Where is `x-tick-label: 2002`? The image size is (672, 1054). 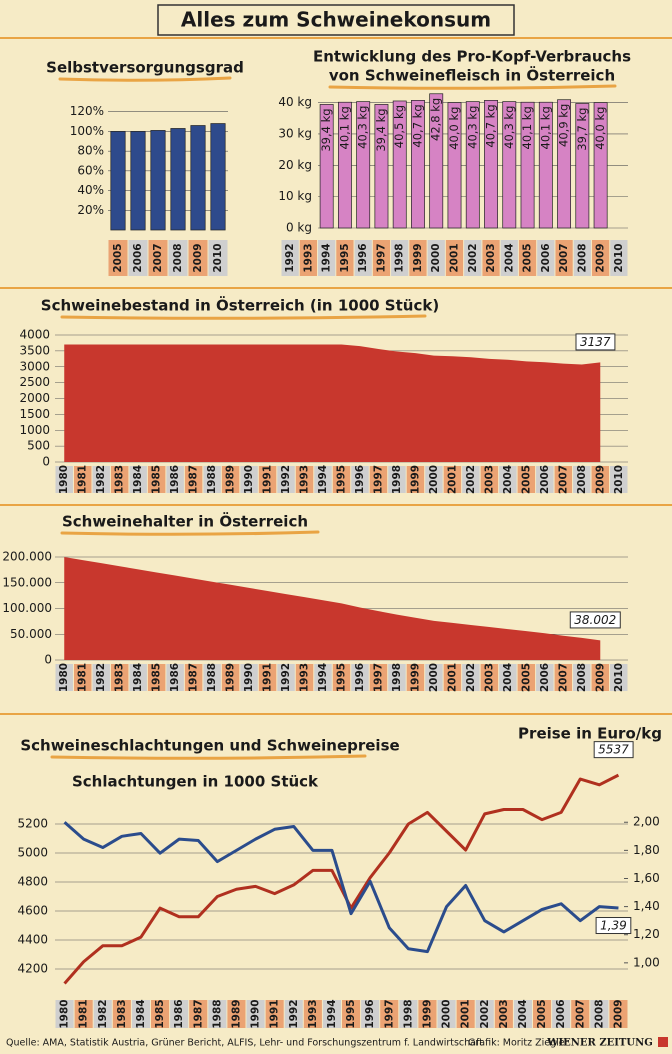 x-tick-label: 2002 is located at coordinates (471, 677).